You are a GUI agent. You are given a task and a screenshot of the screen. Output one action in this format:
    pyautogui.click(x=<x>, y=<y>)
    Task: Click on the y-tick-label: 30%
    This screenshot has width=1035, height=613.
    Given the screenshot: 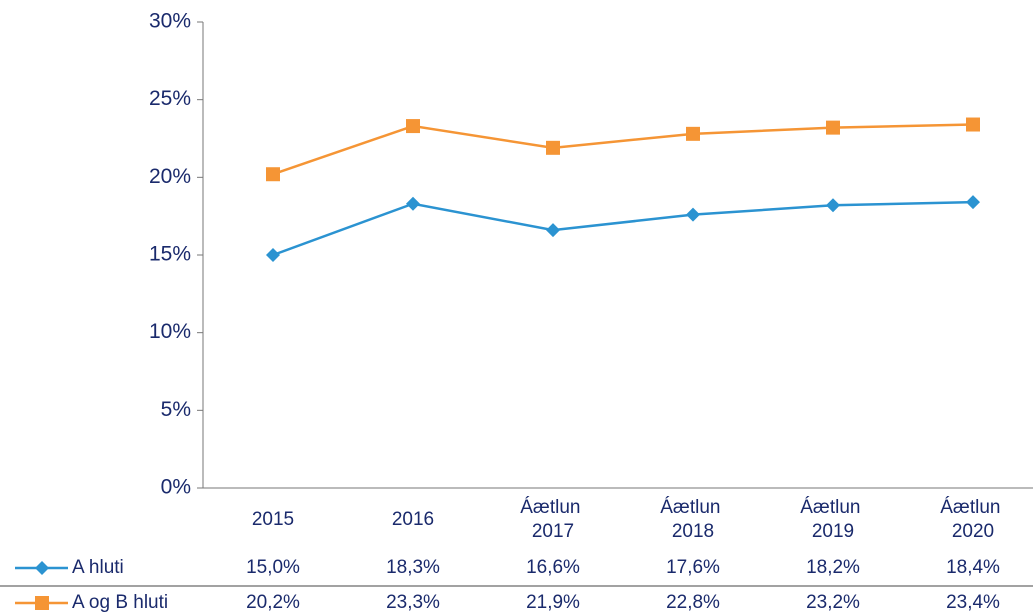 What is the action you would take?
    pyautogui.click(x=170, y=21)
    